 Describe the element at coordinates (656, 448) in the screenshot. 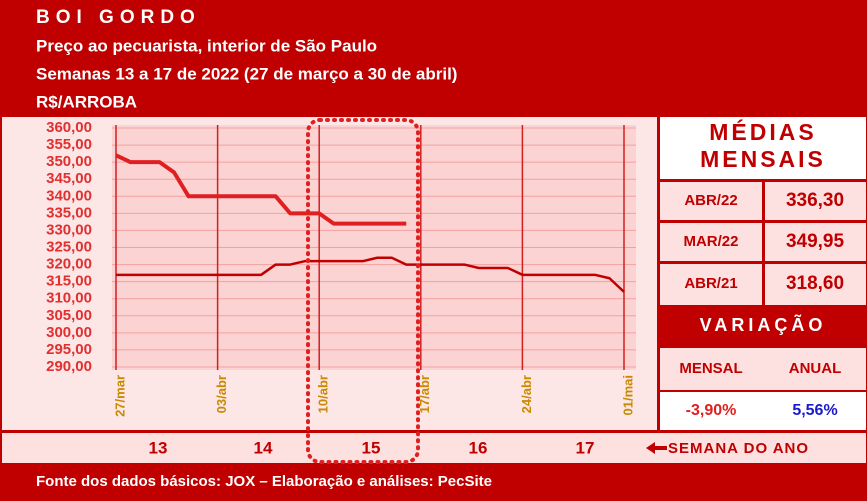

I see `arrow` at that location.